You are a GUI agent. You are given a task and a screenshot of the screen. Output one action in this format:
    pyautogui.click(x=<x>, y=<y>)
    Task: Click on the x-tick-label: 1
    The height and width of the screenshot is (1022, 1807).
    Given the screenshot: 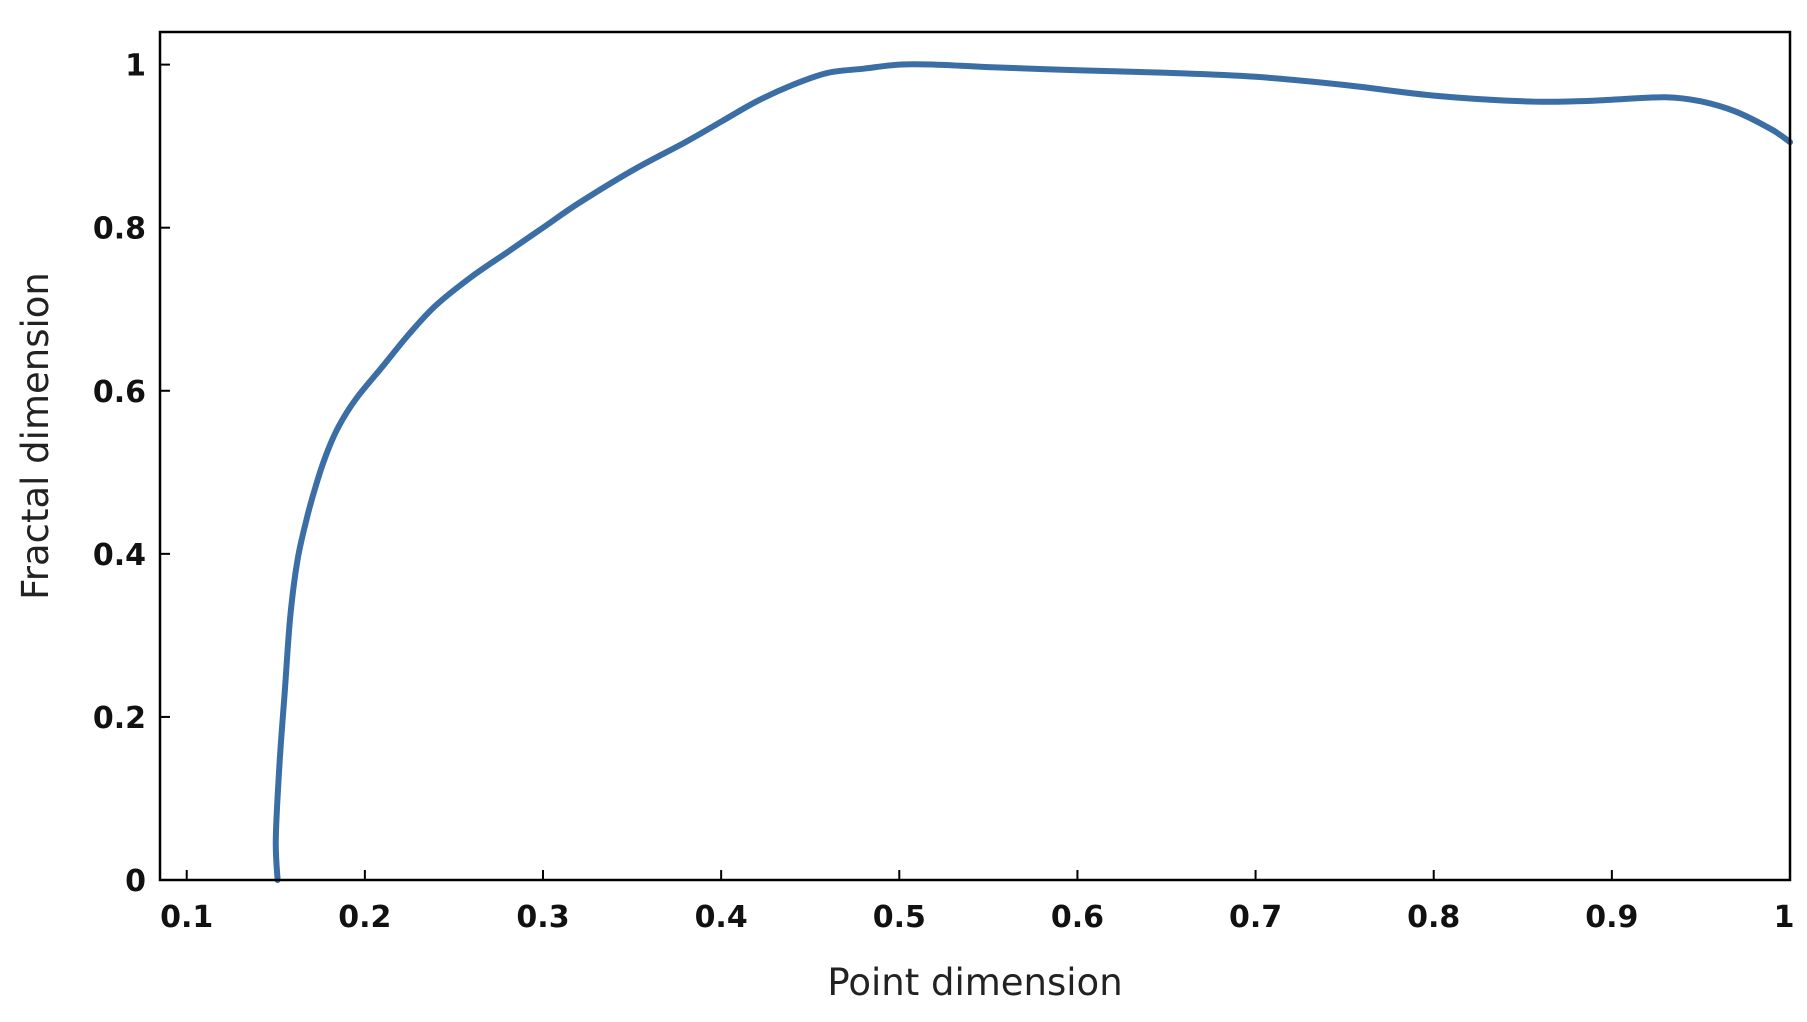 What is the action you would take?
    pyautogui.click(x=1784, y=917)
    